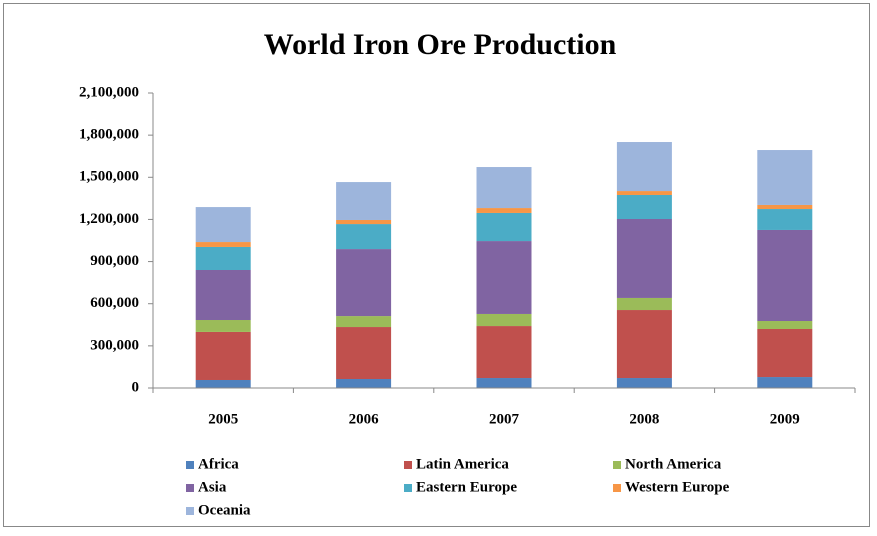 The image size is (877, 536). Describe the element at coordinates (224, 510) in the screenshot. I see `legend-label: Oceania` at that location.